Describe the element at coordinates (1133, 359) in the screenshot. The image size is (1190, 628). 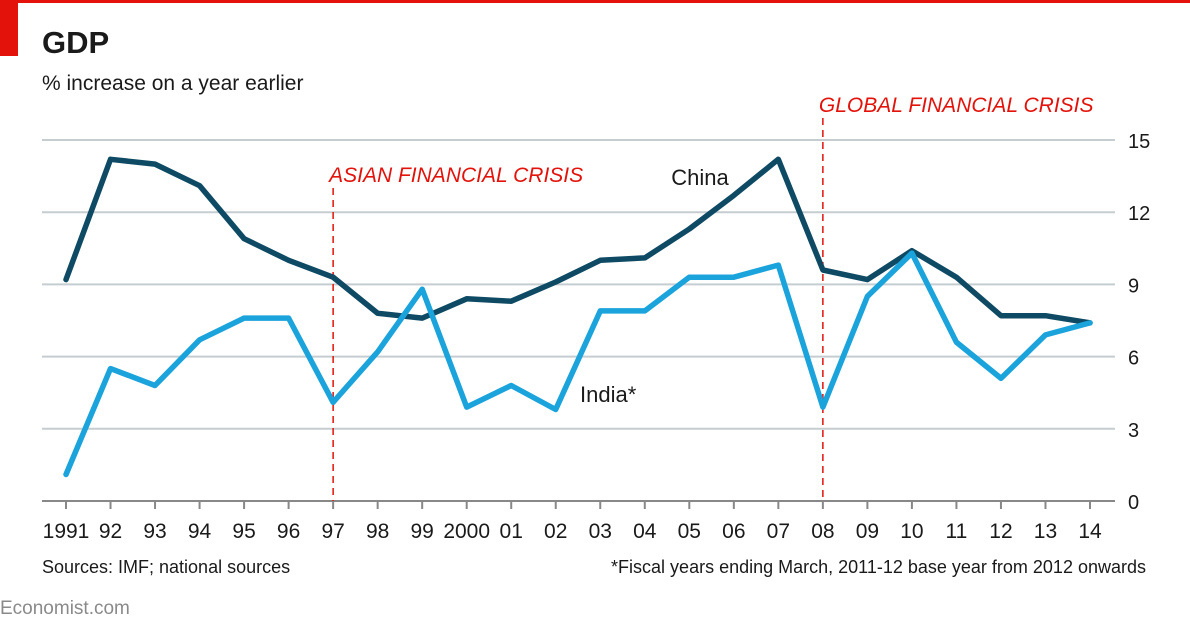
I see `y-tick-label: 6` at that location.